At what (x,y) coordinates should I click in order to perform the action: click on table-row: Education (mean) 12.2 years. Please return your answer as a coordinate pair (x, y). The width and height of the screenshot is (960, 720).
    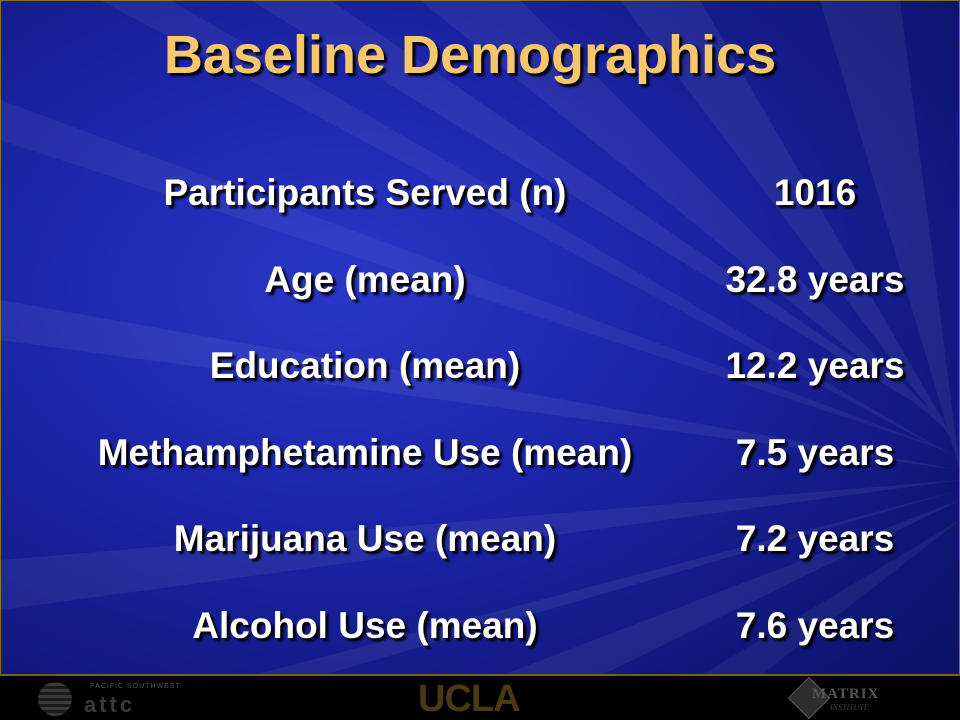
    Looking at the image, I should click on (480, 368).